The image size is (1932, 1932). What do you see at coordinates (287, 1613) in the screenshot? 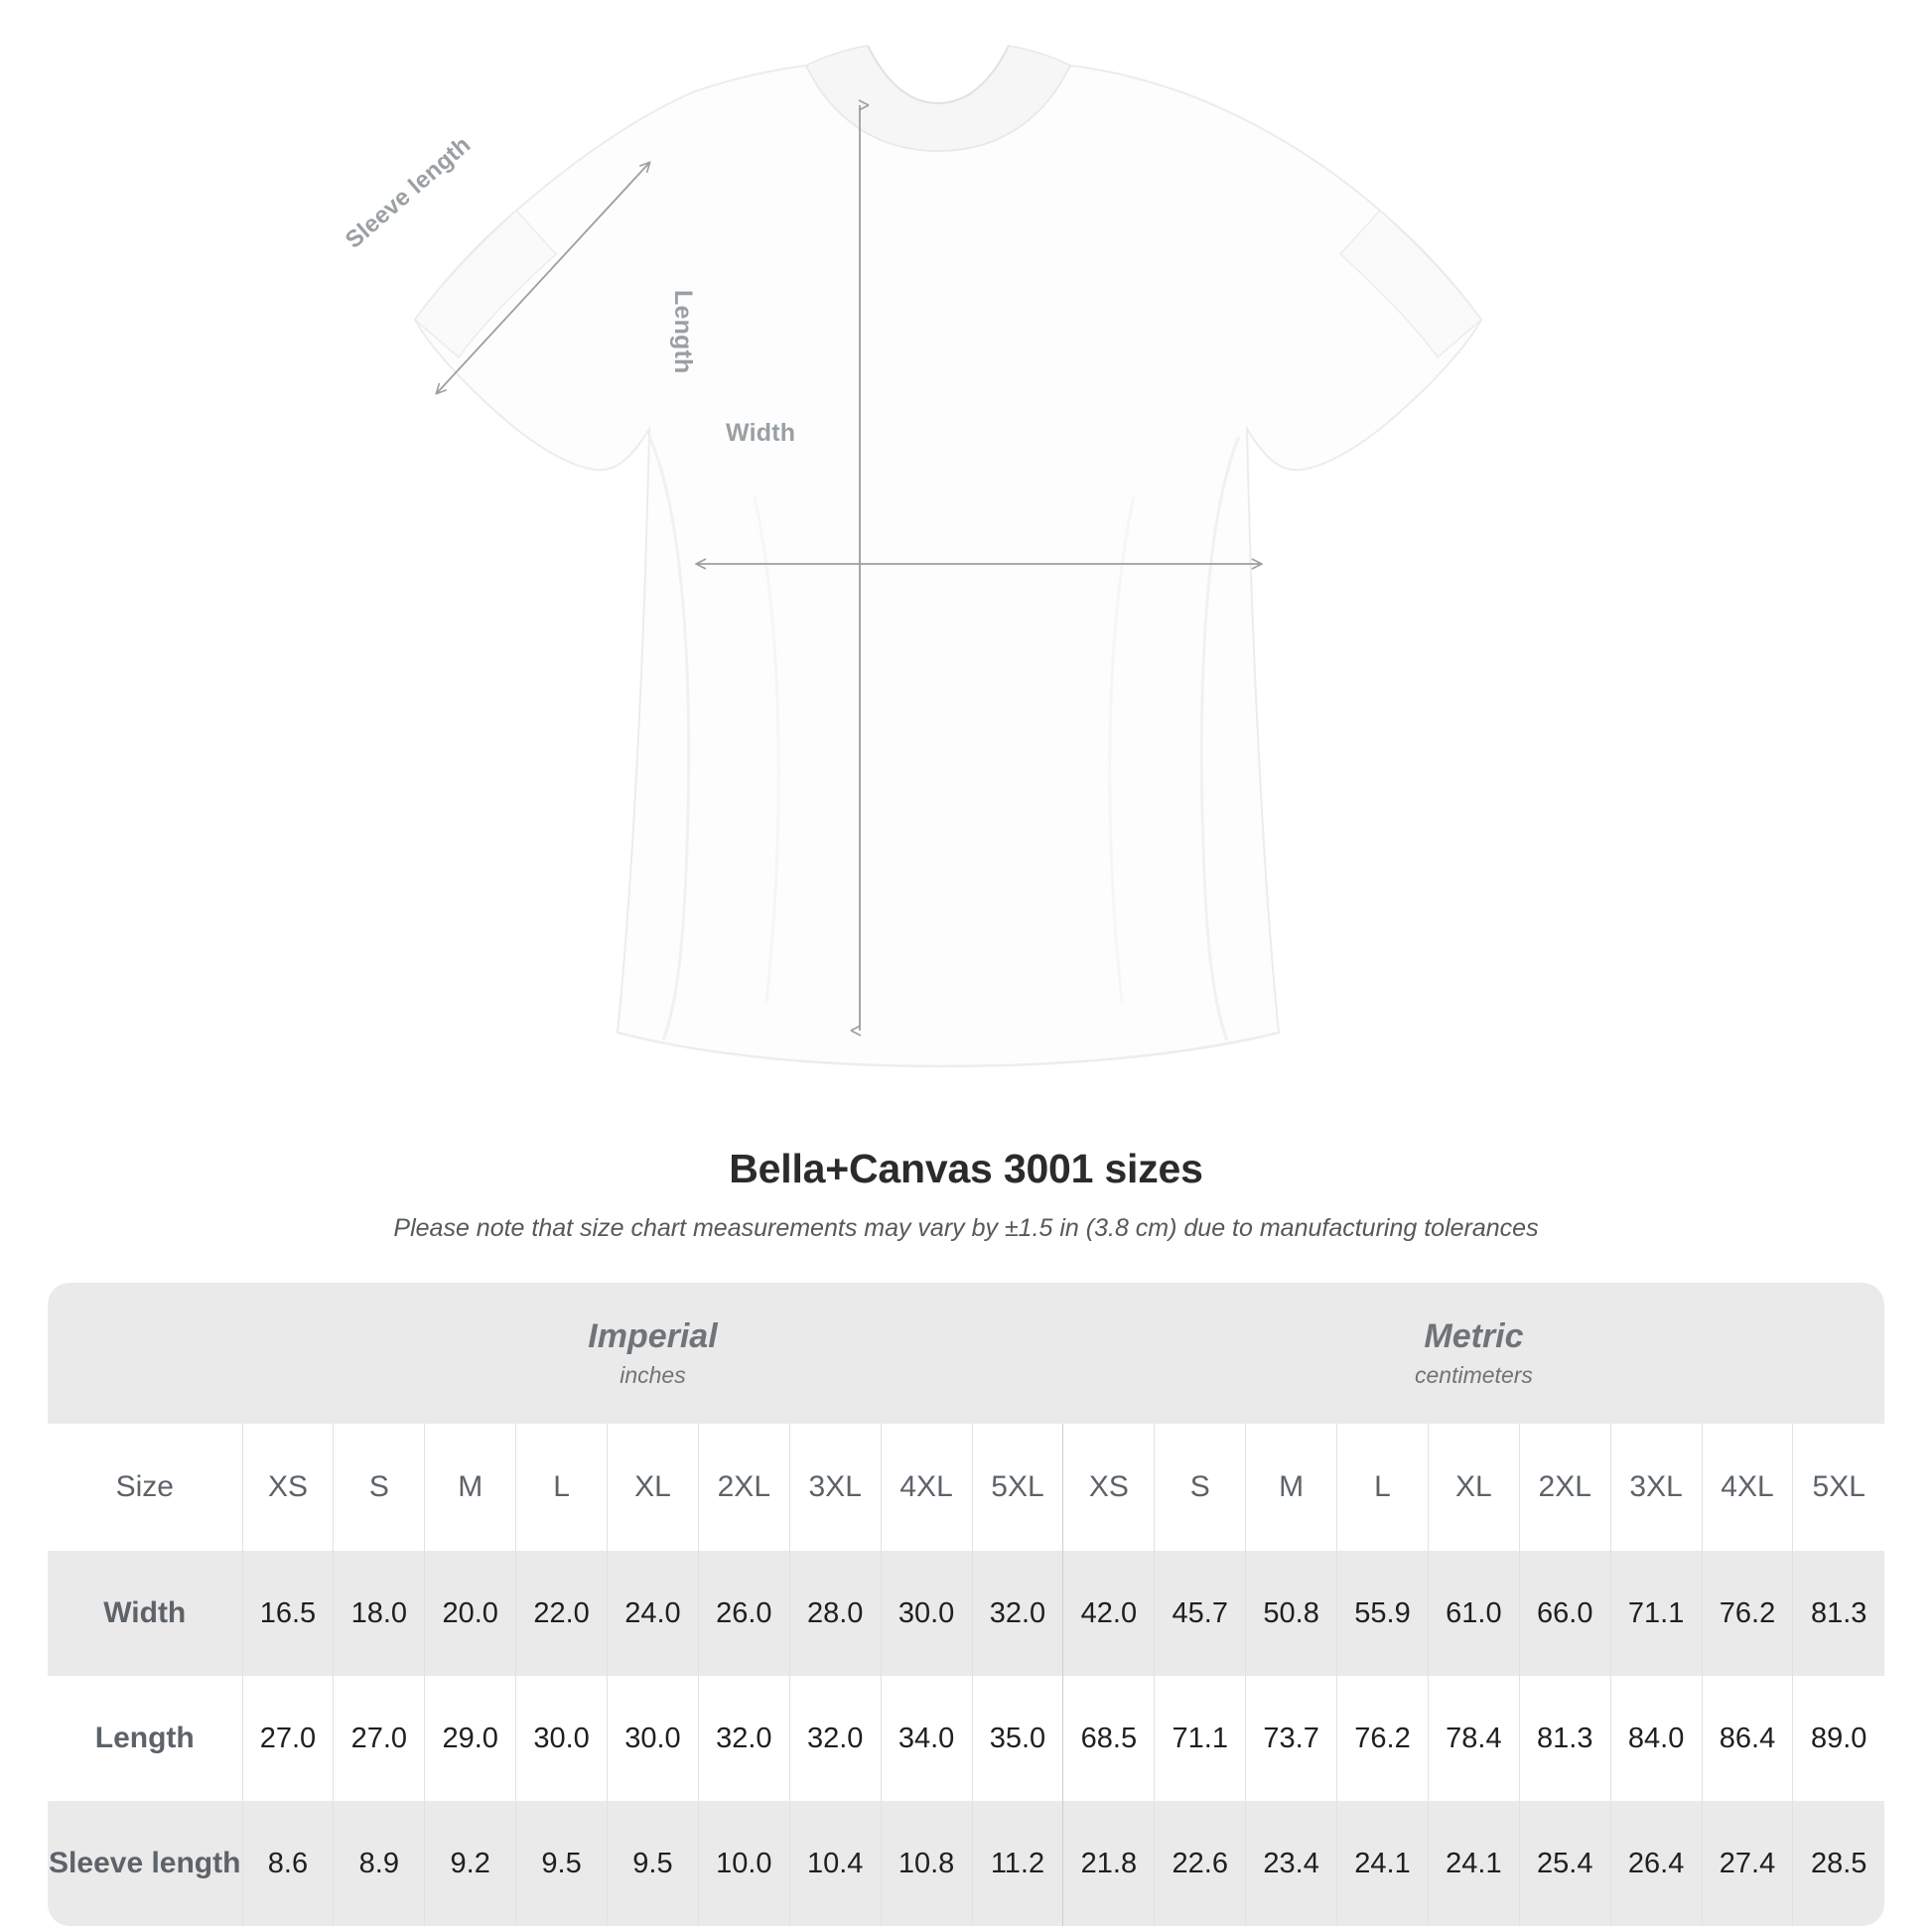
I see `cell-width-imperial-xs: 16.5` at bounding box center [287, 1613].